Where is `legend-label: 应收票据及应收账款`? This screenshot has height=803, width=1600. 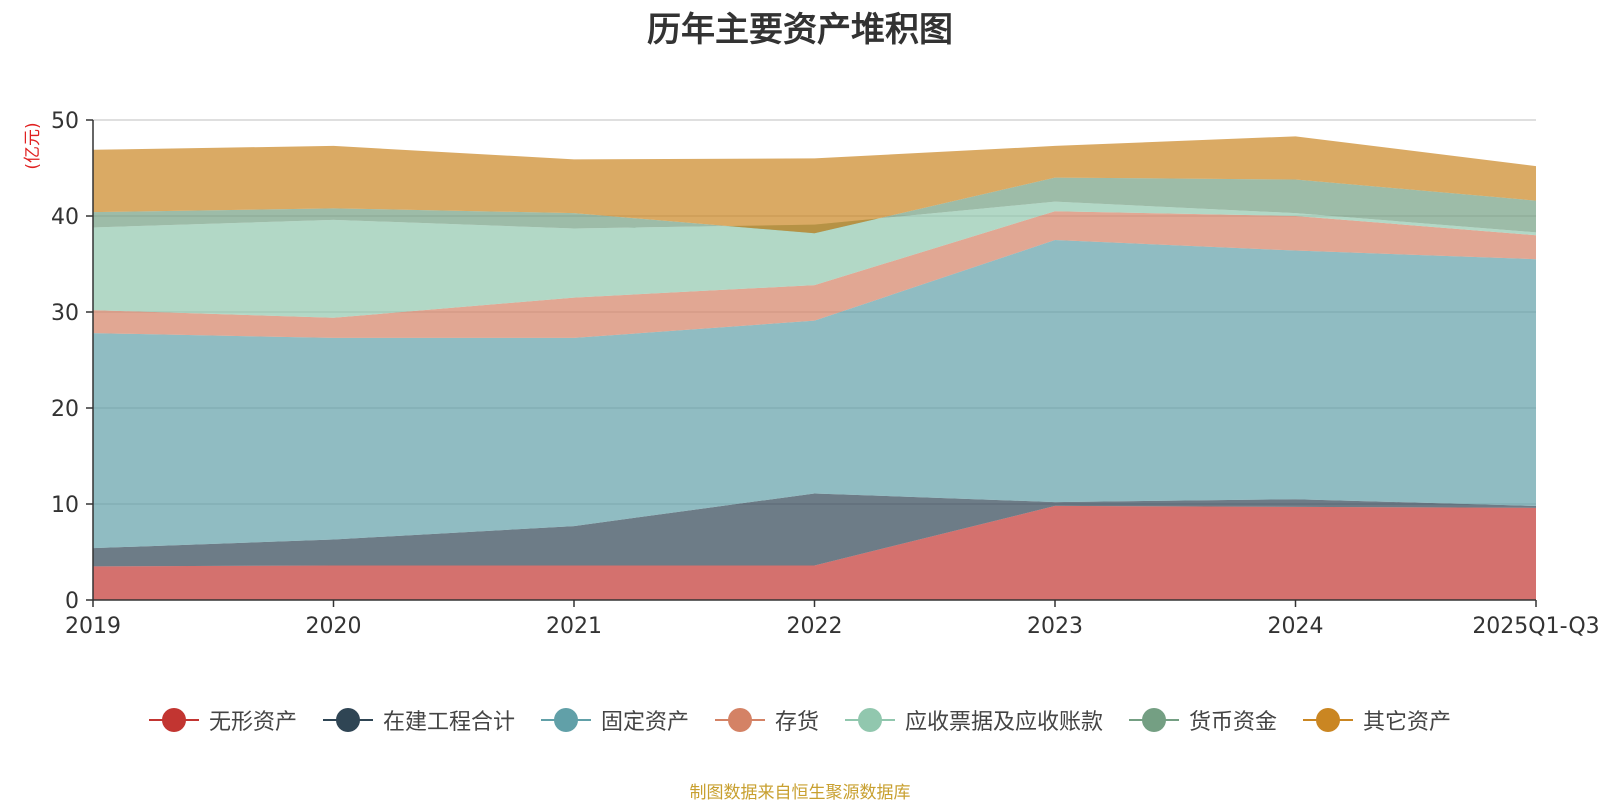
legend-label: 应收票据及应收账款 is located at coordinates (1004, 722).